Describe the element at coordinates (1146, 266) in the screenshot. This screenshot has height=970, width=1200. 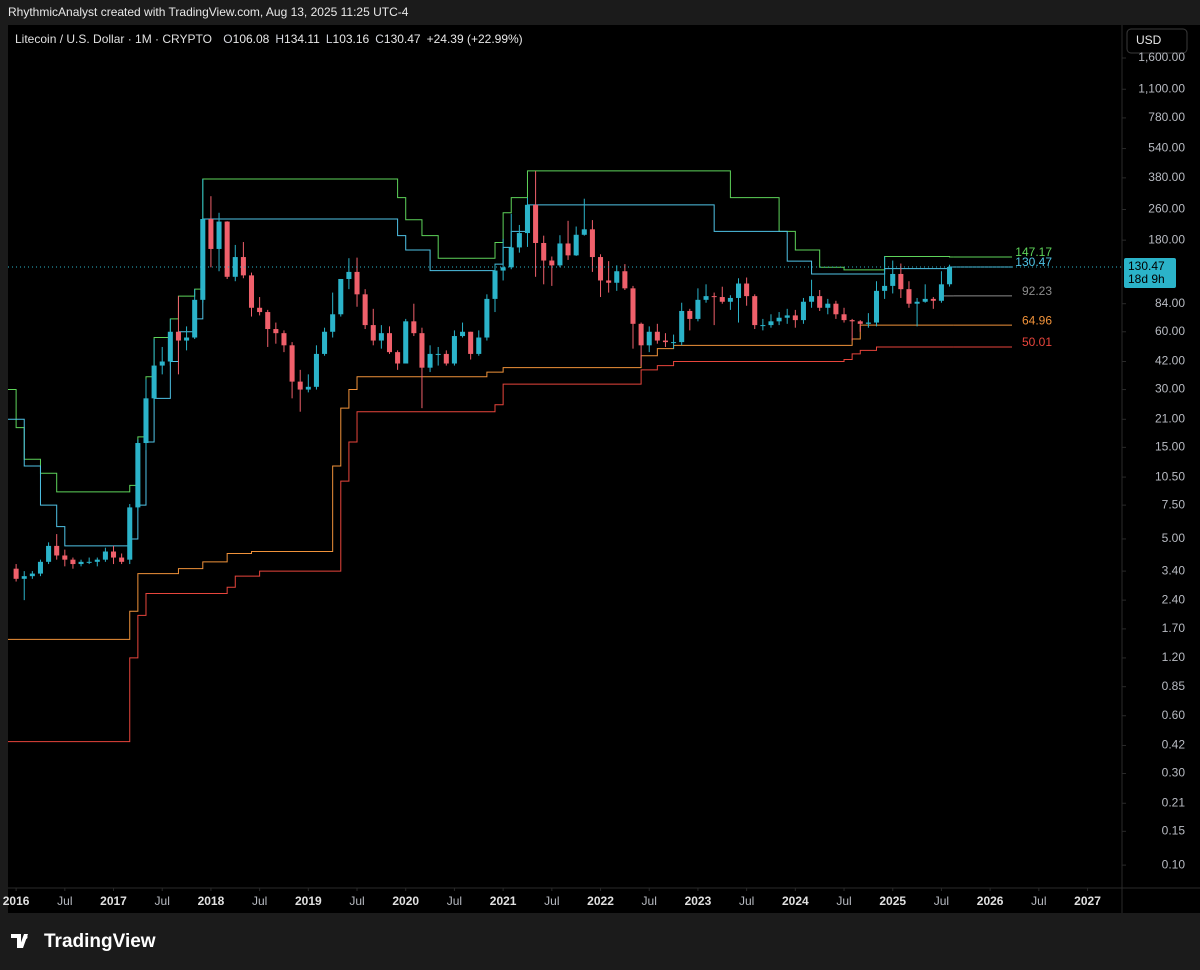
I see `price-box-value: 130.47` at that location.